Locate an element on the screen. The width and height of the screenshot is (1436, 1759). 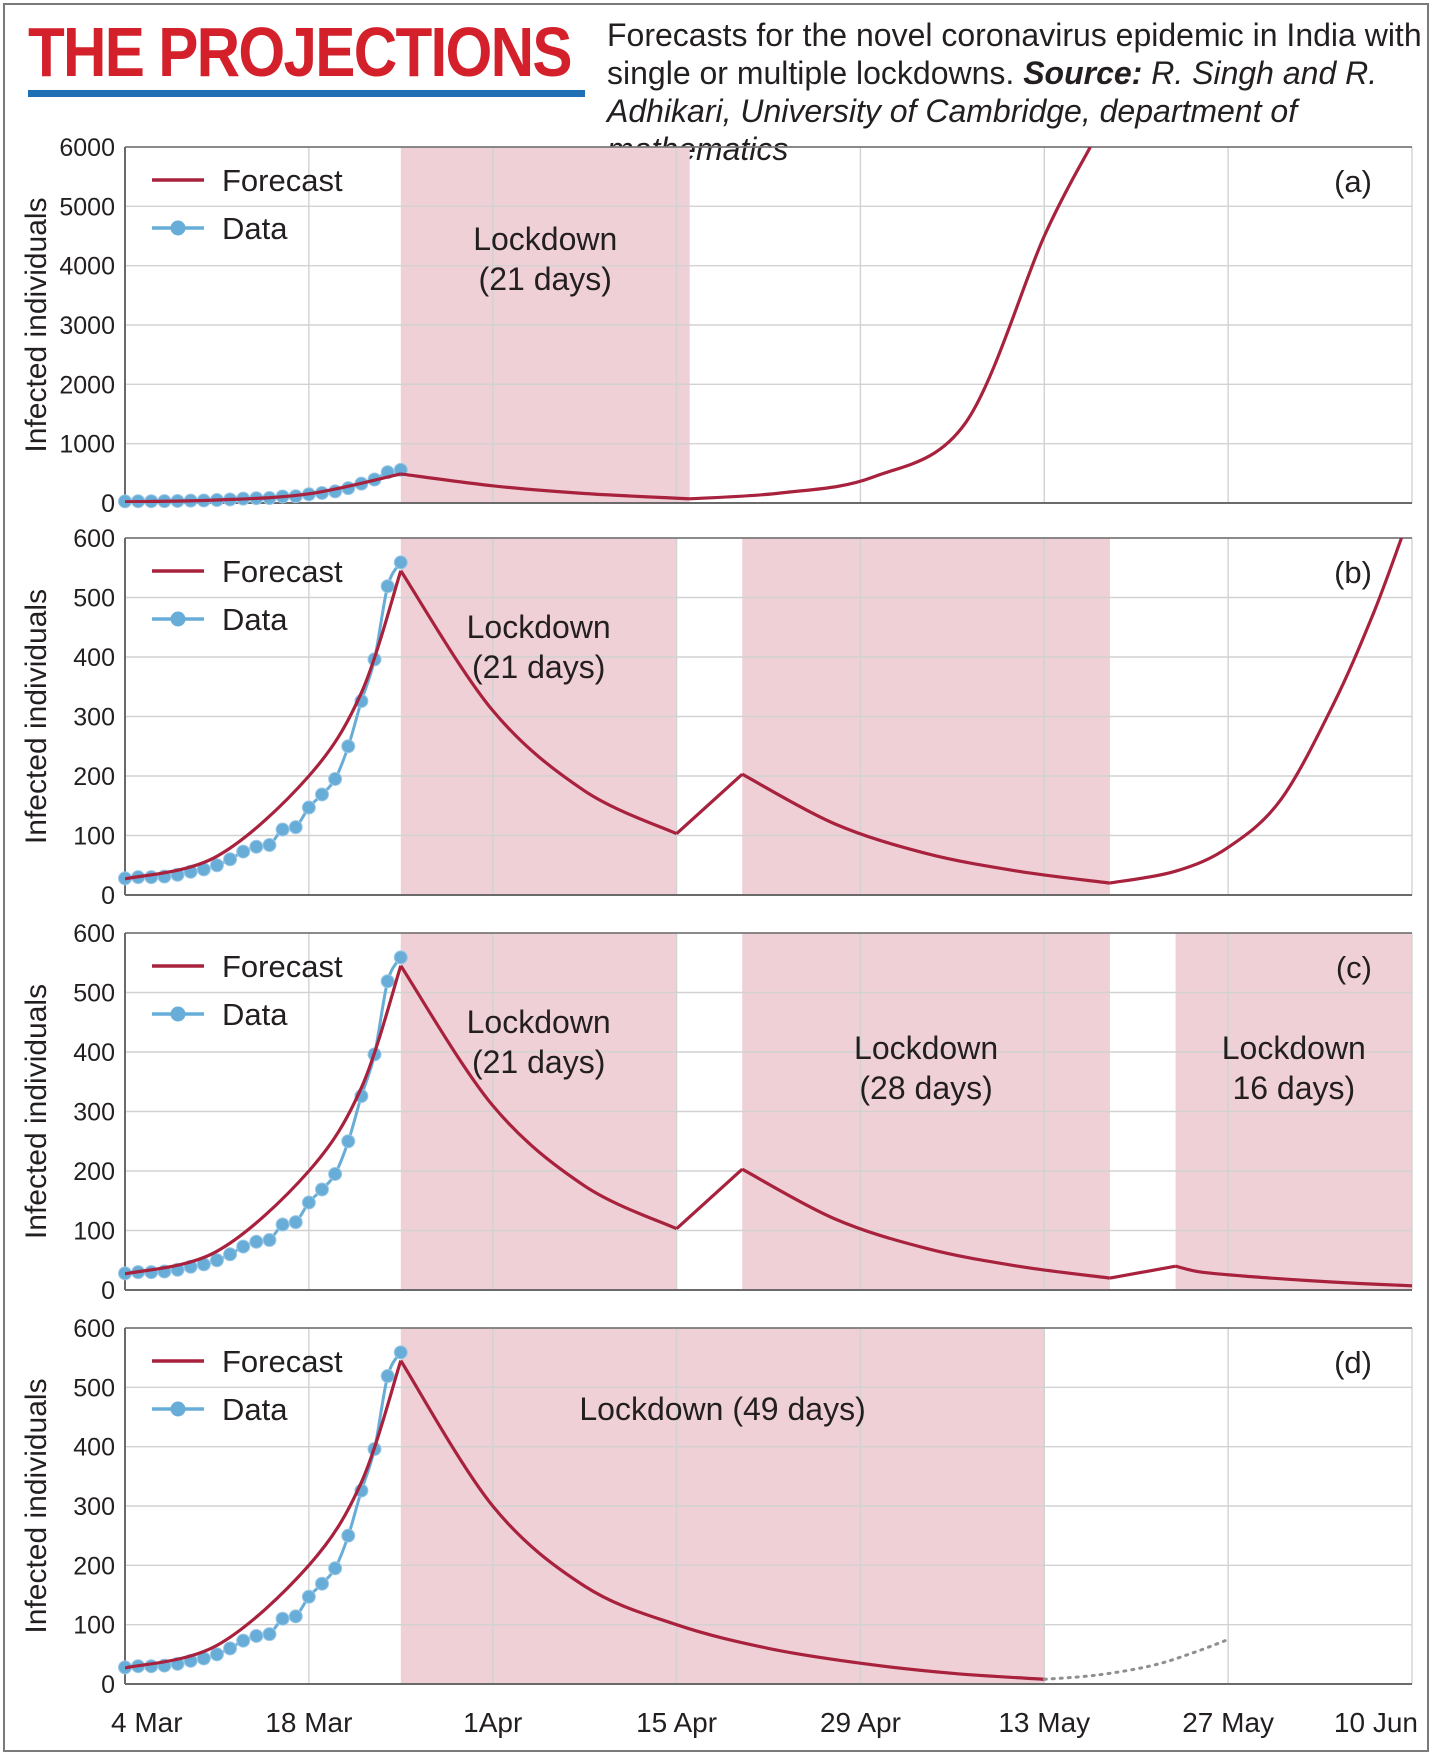
lockdown-label: (28 days) is located at coordinates (925, 1088).